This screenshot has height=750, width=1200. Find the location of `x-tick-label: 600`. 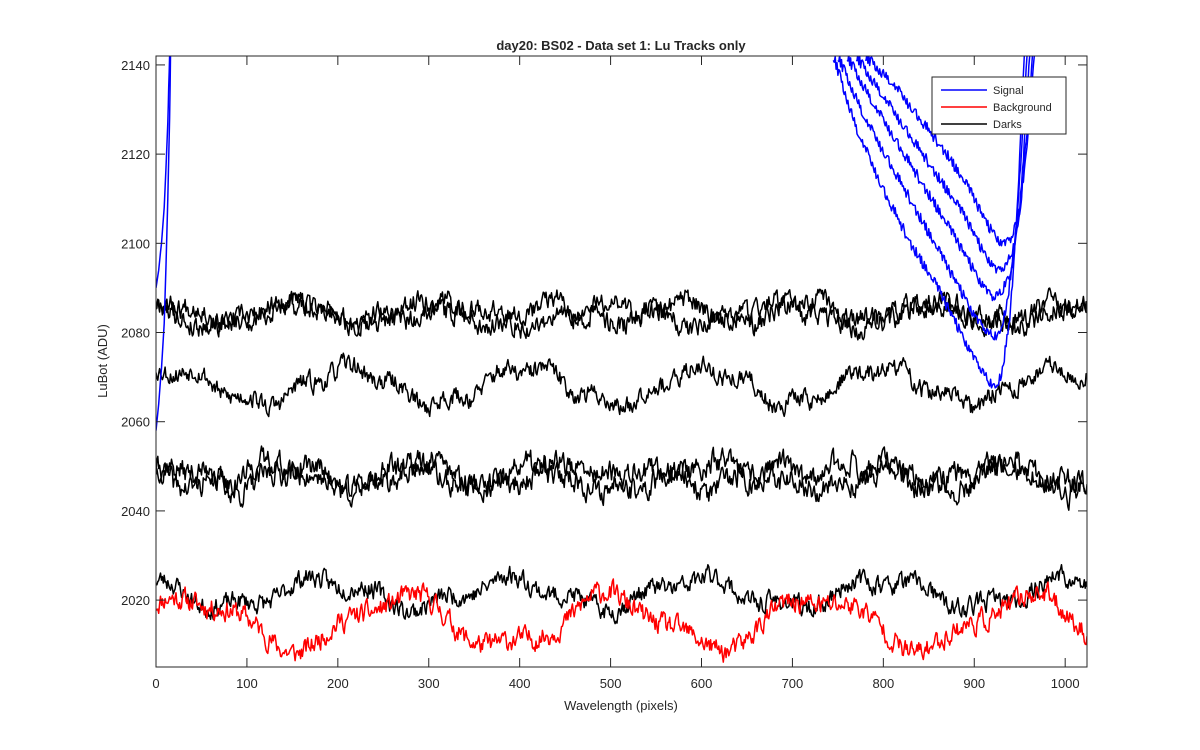

x-tick-label: 600 is located at coordinates (702, 683).